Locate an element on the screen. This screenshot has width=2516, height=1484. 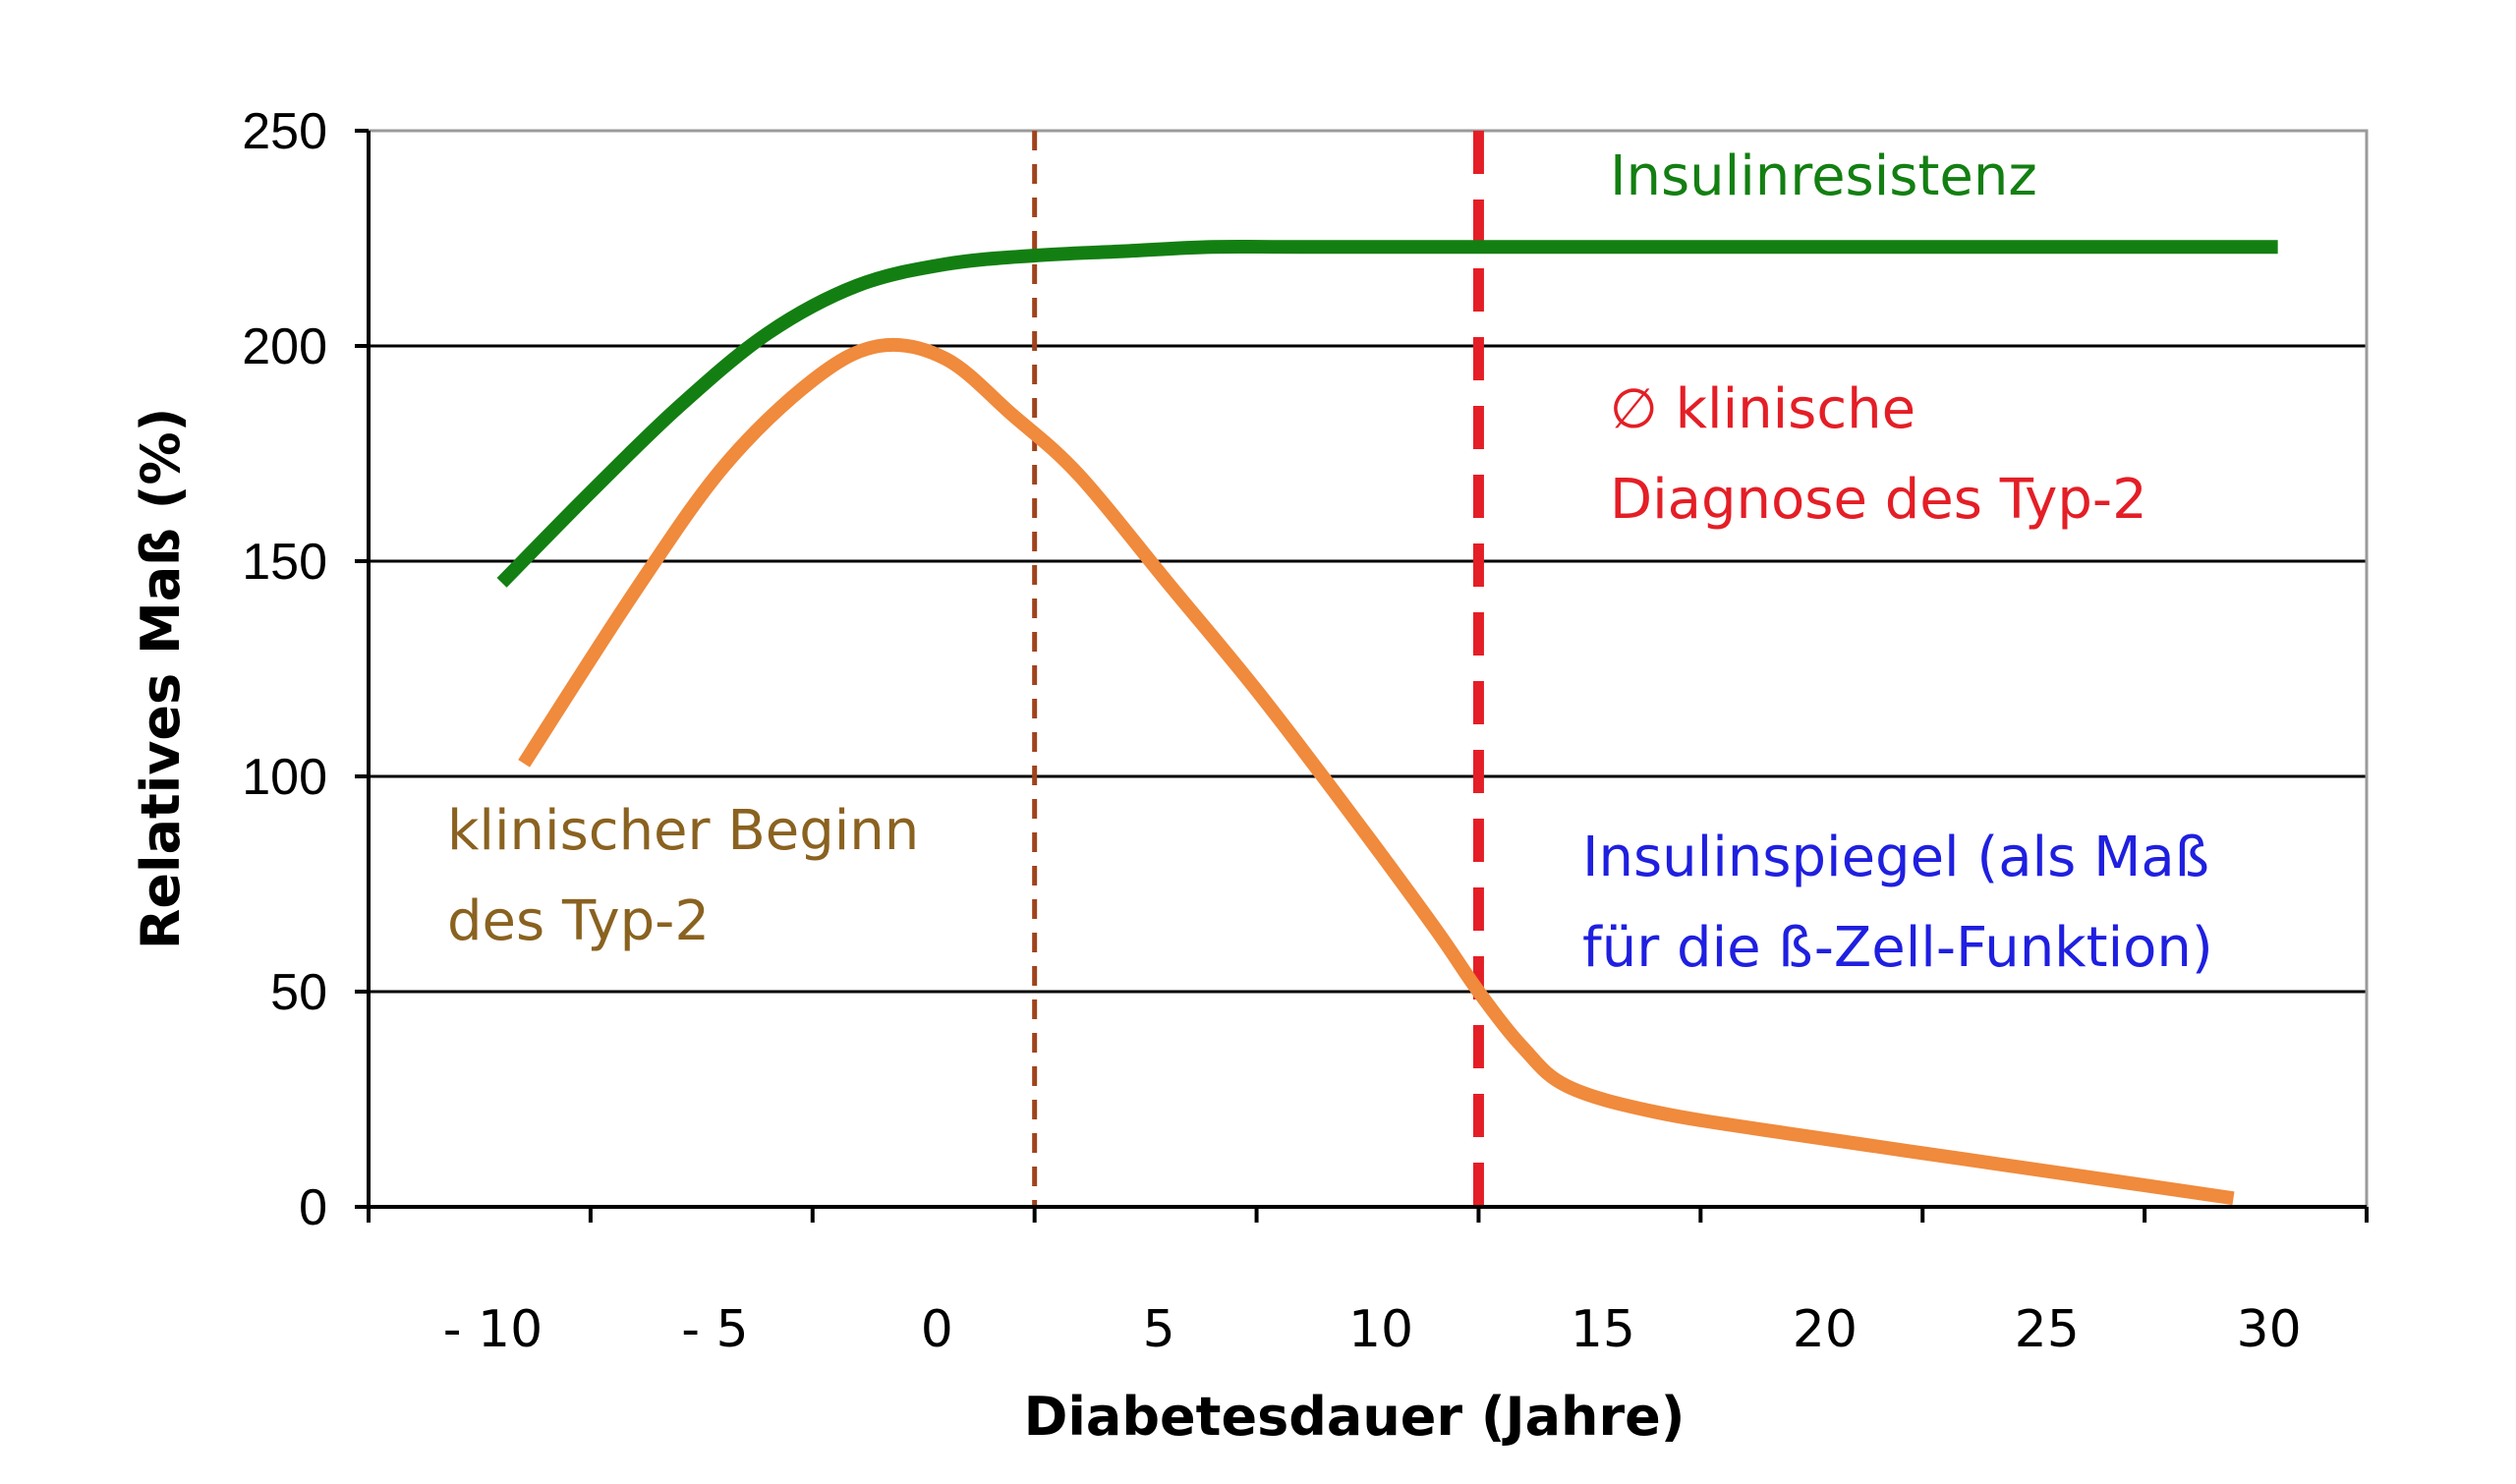
reference-lines is located at coordinates (1258, 669).